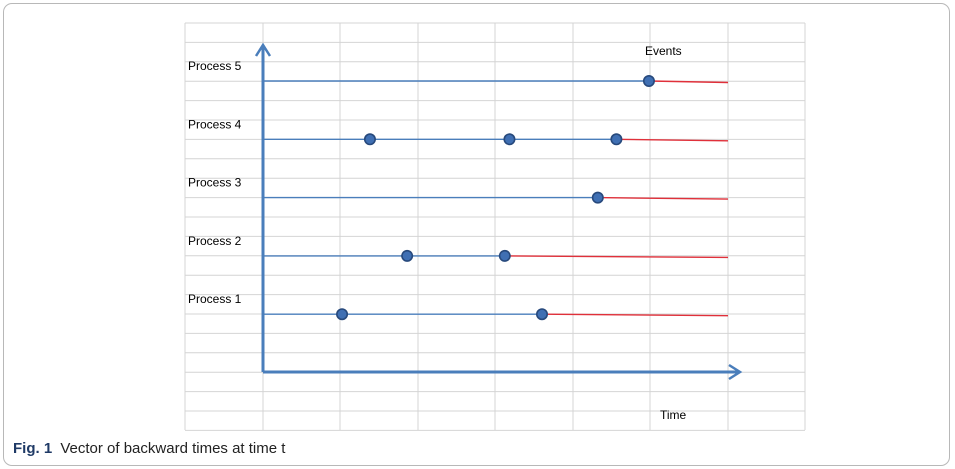  What do you see at coordinates (735, 372) in the screenshot?
I see `time-axis-arrowhead` at bounding box center [735, 372].